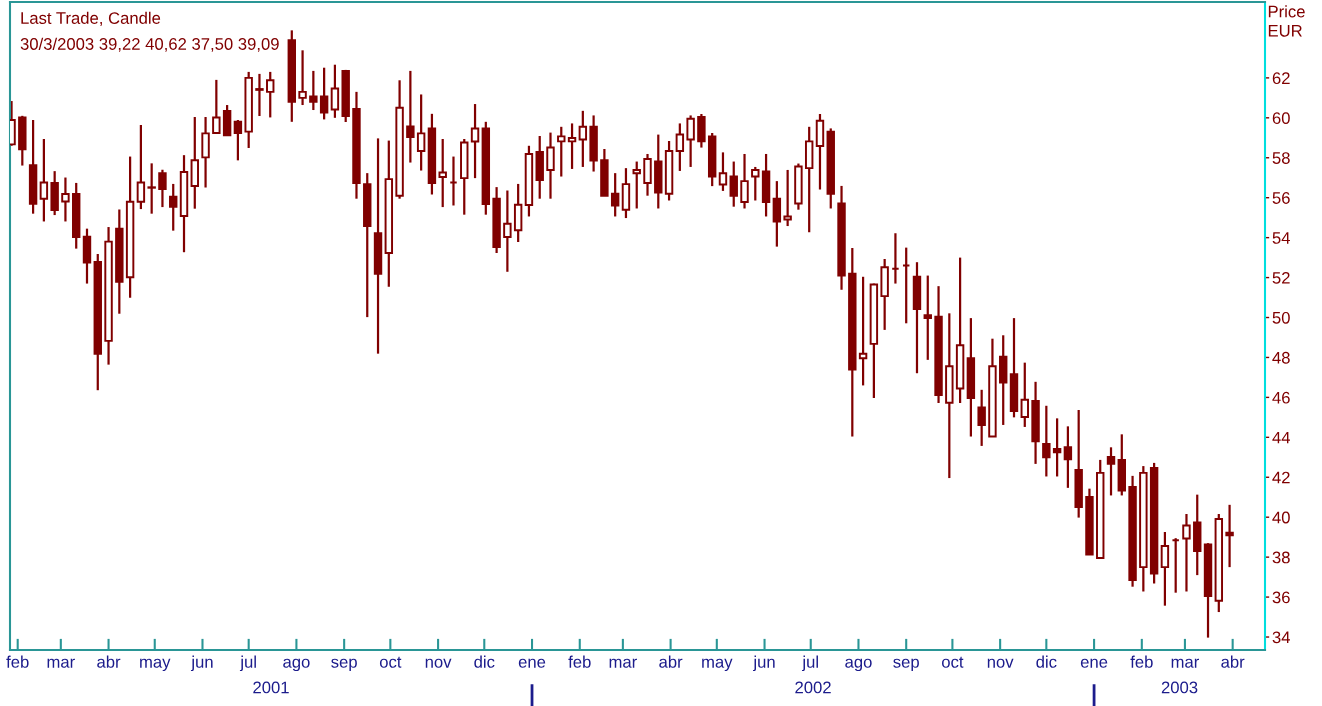 The width and height of the screenshot is (1322, 706). I want to click on y-tick-label: 42, so click(1281, 477).